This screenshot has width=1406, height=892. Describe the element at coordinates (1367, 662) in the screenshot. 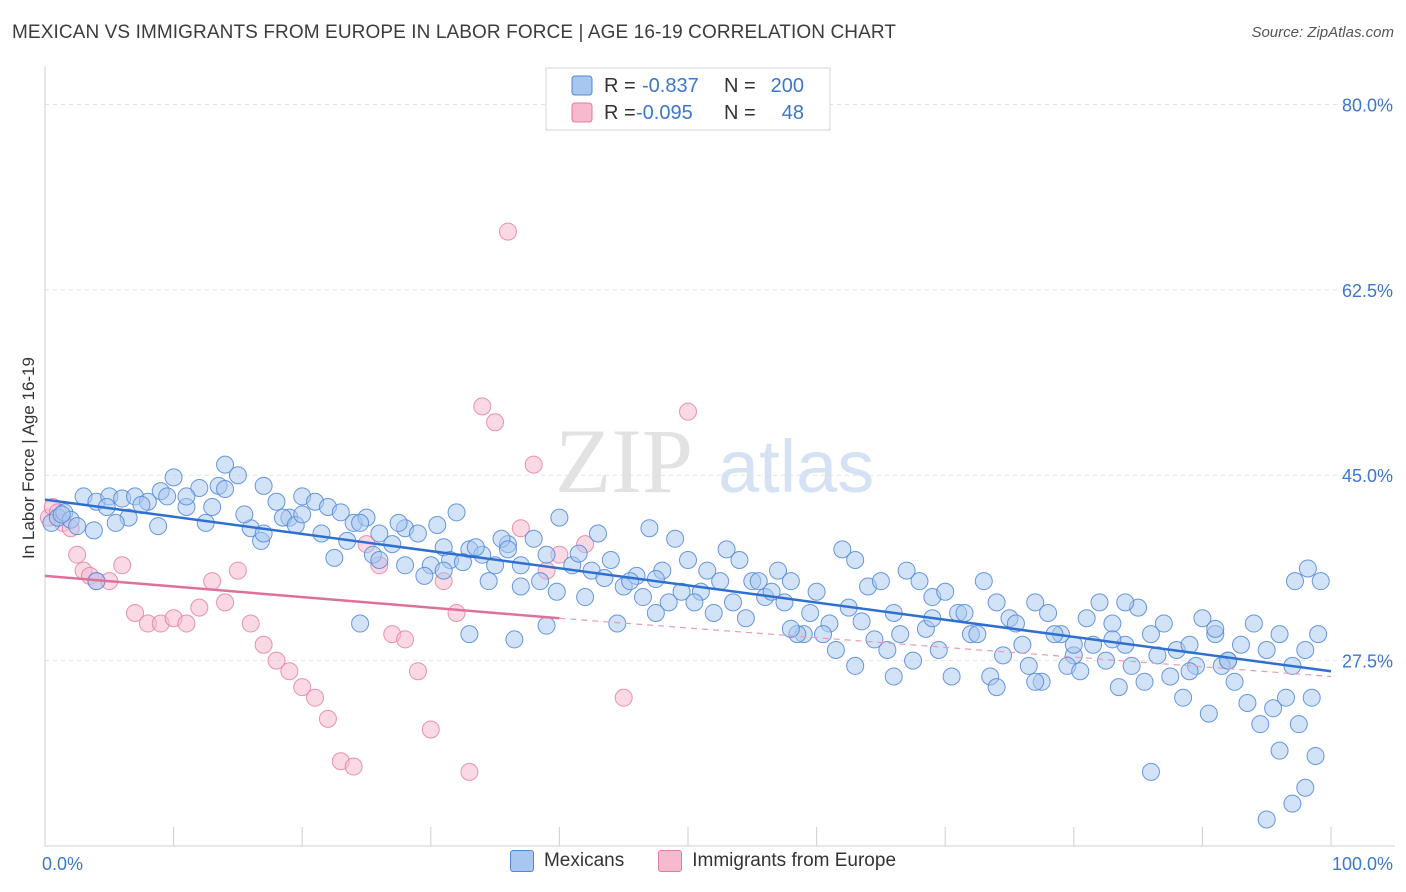

I see `y-tick-label: 27.5%` at that location.